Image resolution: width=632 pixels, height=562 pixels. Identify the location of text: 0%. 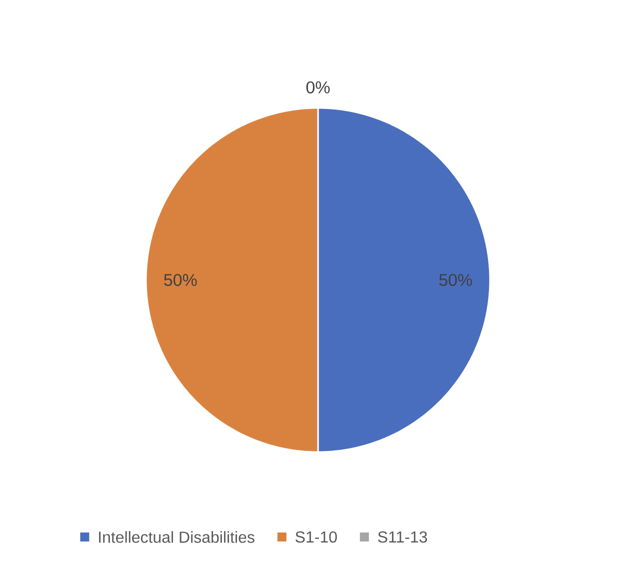
(318, 87).